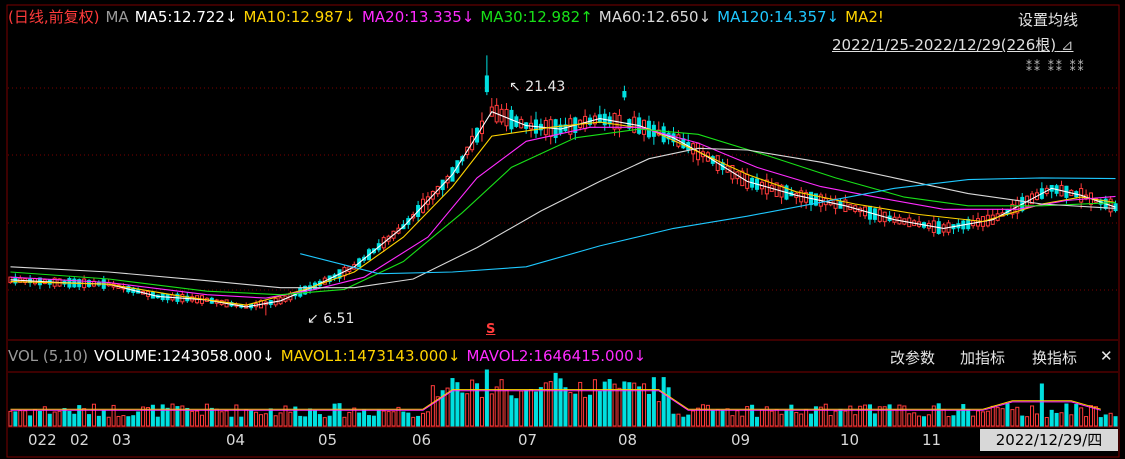  Describe the element at coordinates (54, 17) in the screenshot. I see `mode-label: (日线,前复权)` at that location.